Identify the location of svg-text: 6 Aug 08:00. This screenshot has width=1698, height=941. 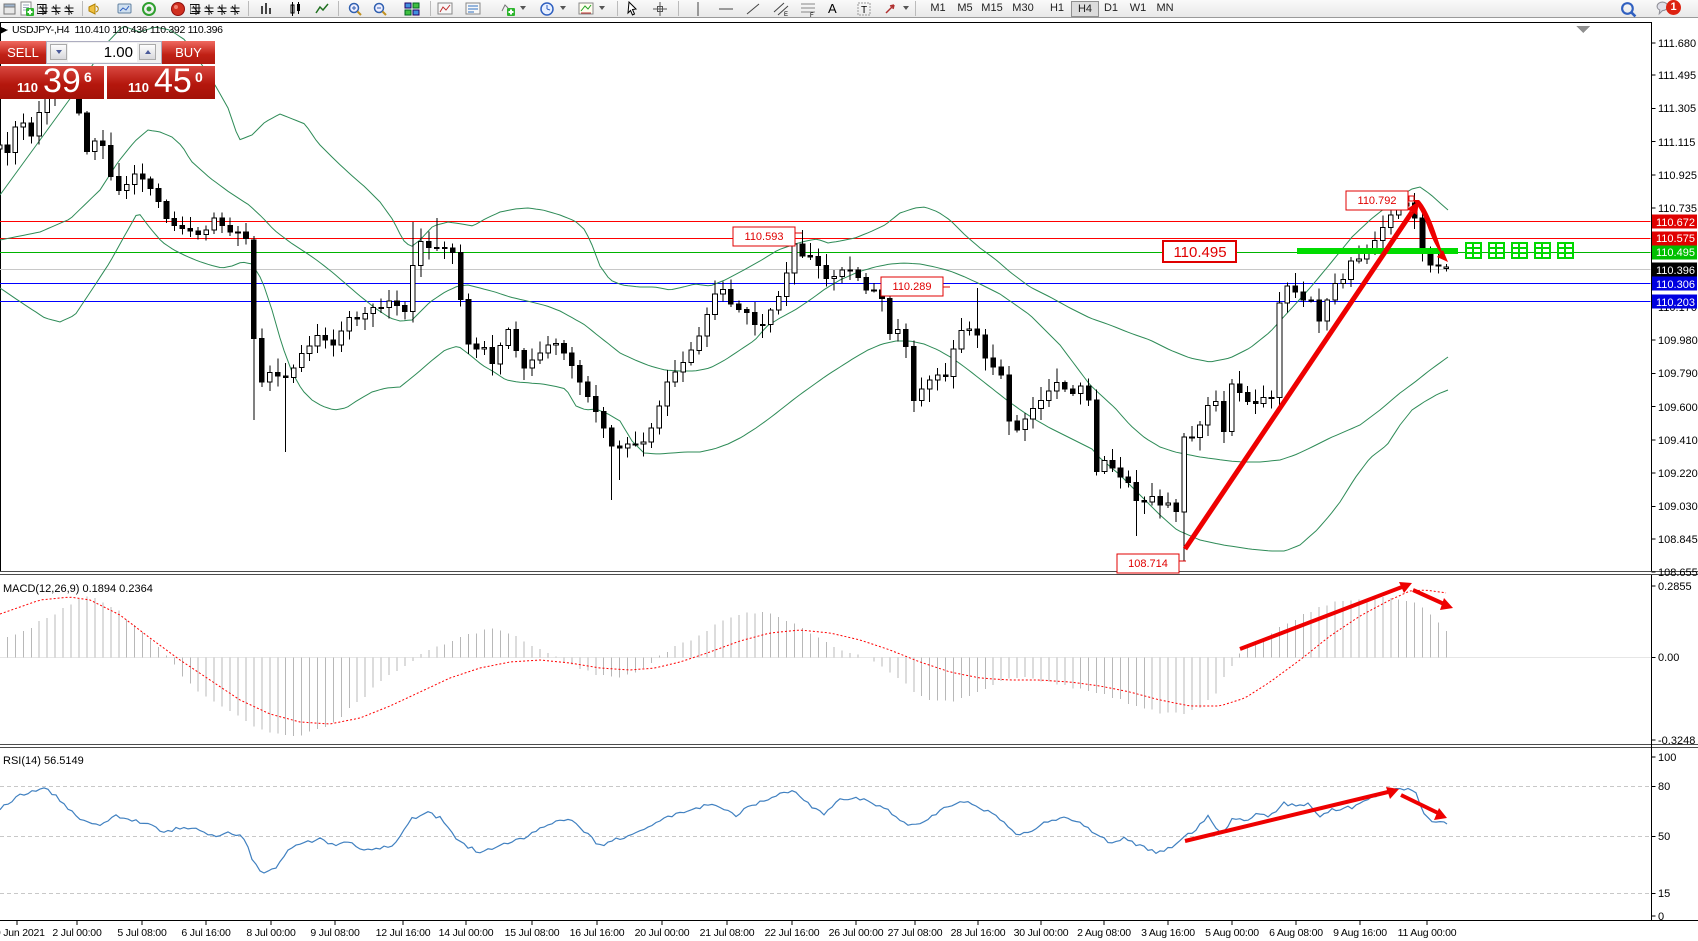
(1296, 933).